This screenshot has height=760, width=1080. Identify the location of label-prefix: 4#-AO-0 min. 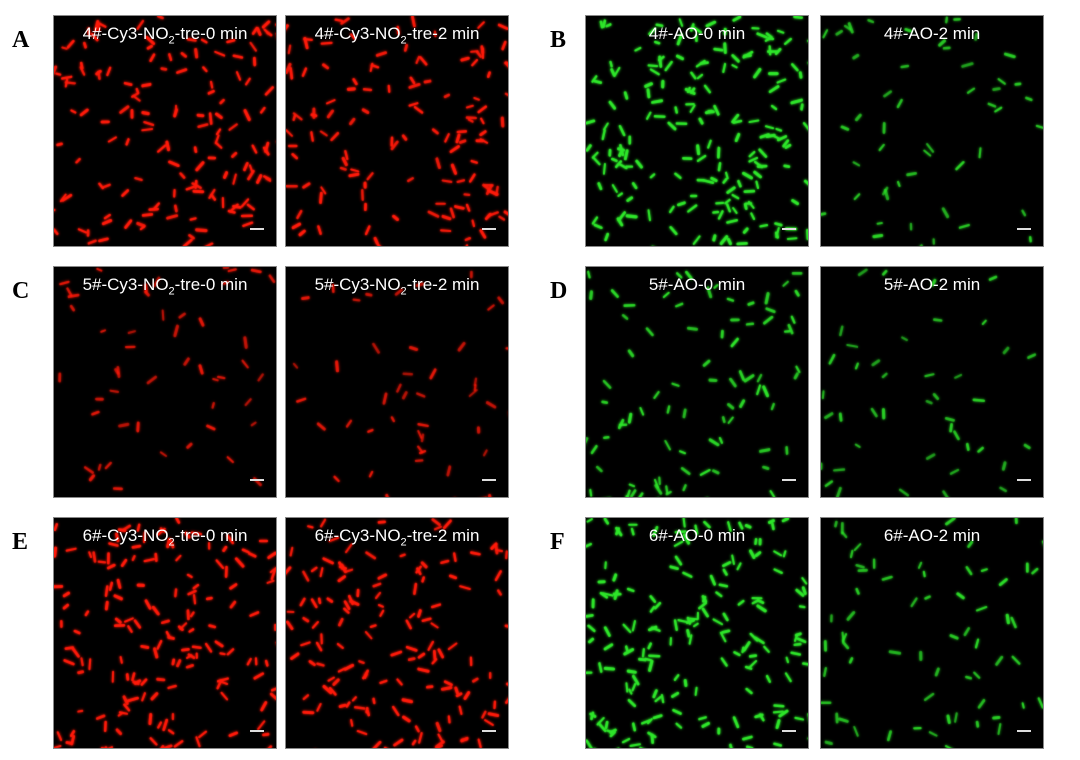
(697, 33).